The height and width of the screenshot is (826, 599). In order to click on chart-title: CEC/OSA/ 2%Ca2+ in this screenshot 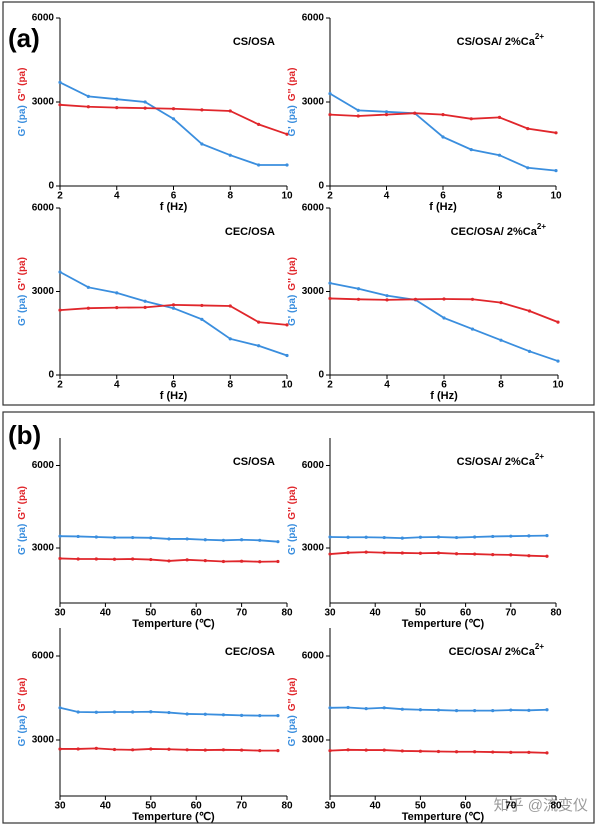, I will do `click(499, 230)`.